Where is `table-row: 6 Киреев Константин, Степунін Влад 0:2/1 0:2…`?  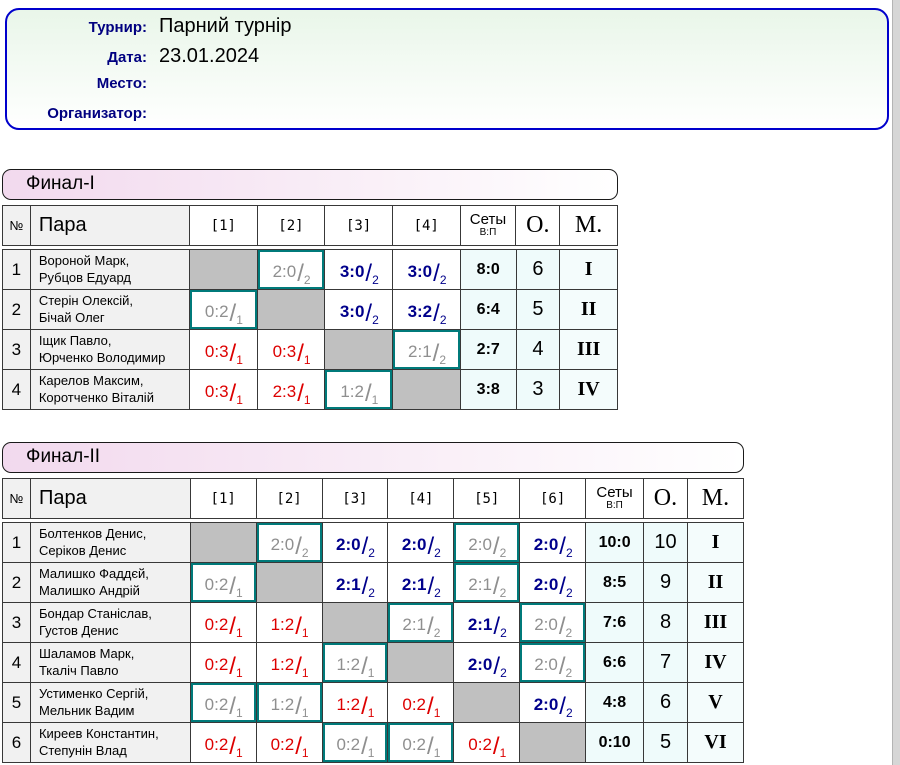
table-row: 6 Киреев Константин, Степунін Влад 0:2/1 0:2… is located at coordinates (373, 742).